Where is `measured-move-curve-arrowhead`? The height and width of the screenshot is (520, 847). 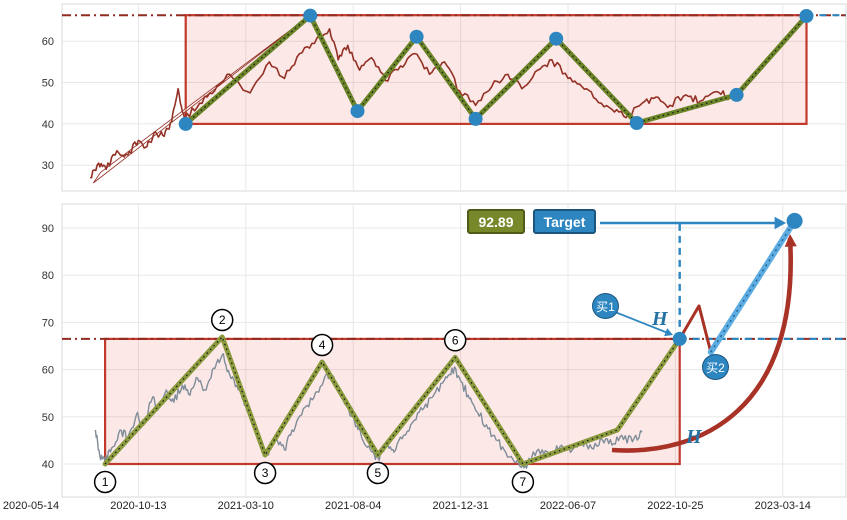 measured-move-curve-arrowhead is located at coordinates (790, 240).